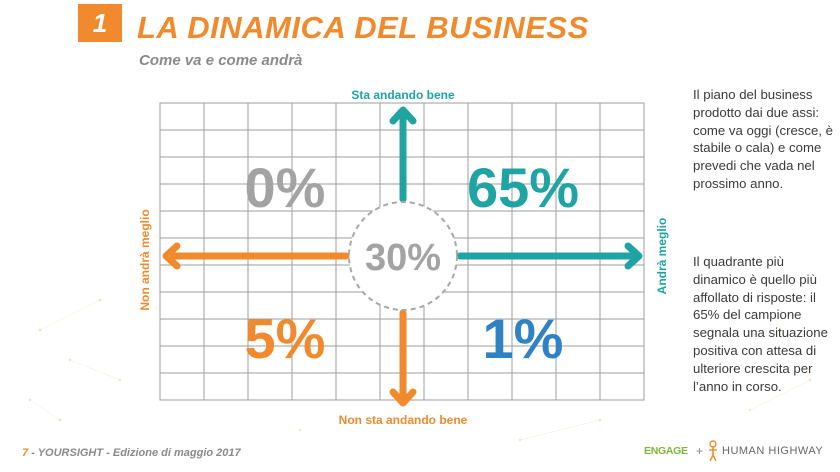  I want to click on footer-logos: ENGAGE + HUMAN HIGHWAY, so click(739, 452).